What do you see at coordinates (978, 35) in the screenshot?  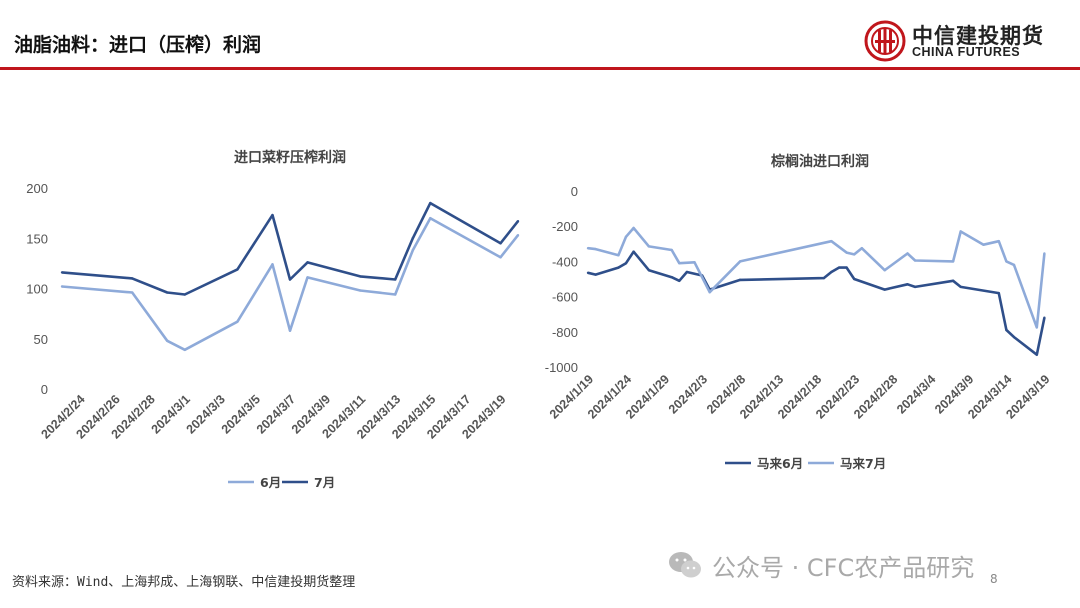 I see `logo-cn-text: 中信建投期货` at bounding box center [978, 35].